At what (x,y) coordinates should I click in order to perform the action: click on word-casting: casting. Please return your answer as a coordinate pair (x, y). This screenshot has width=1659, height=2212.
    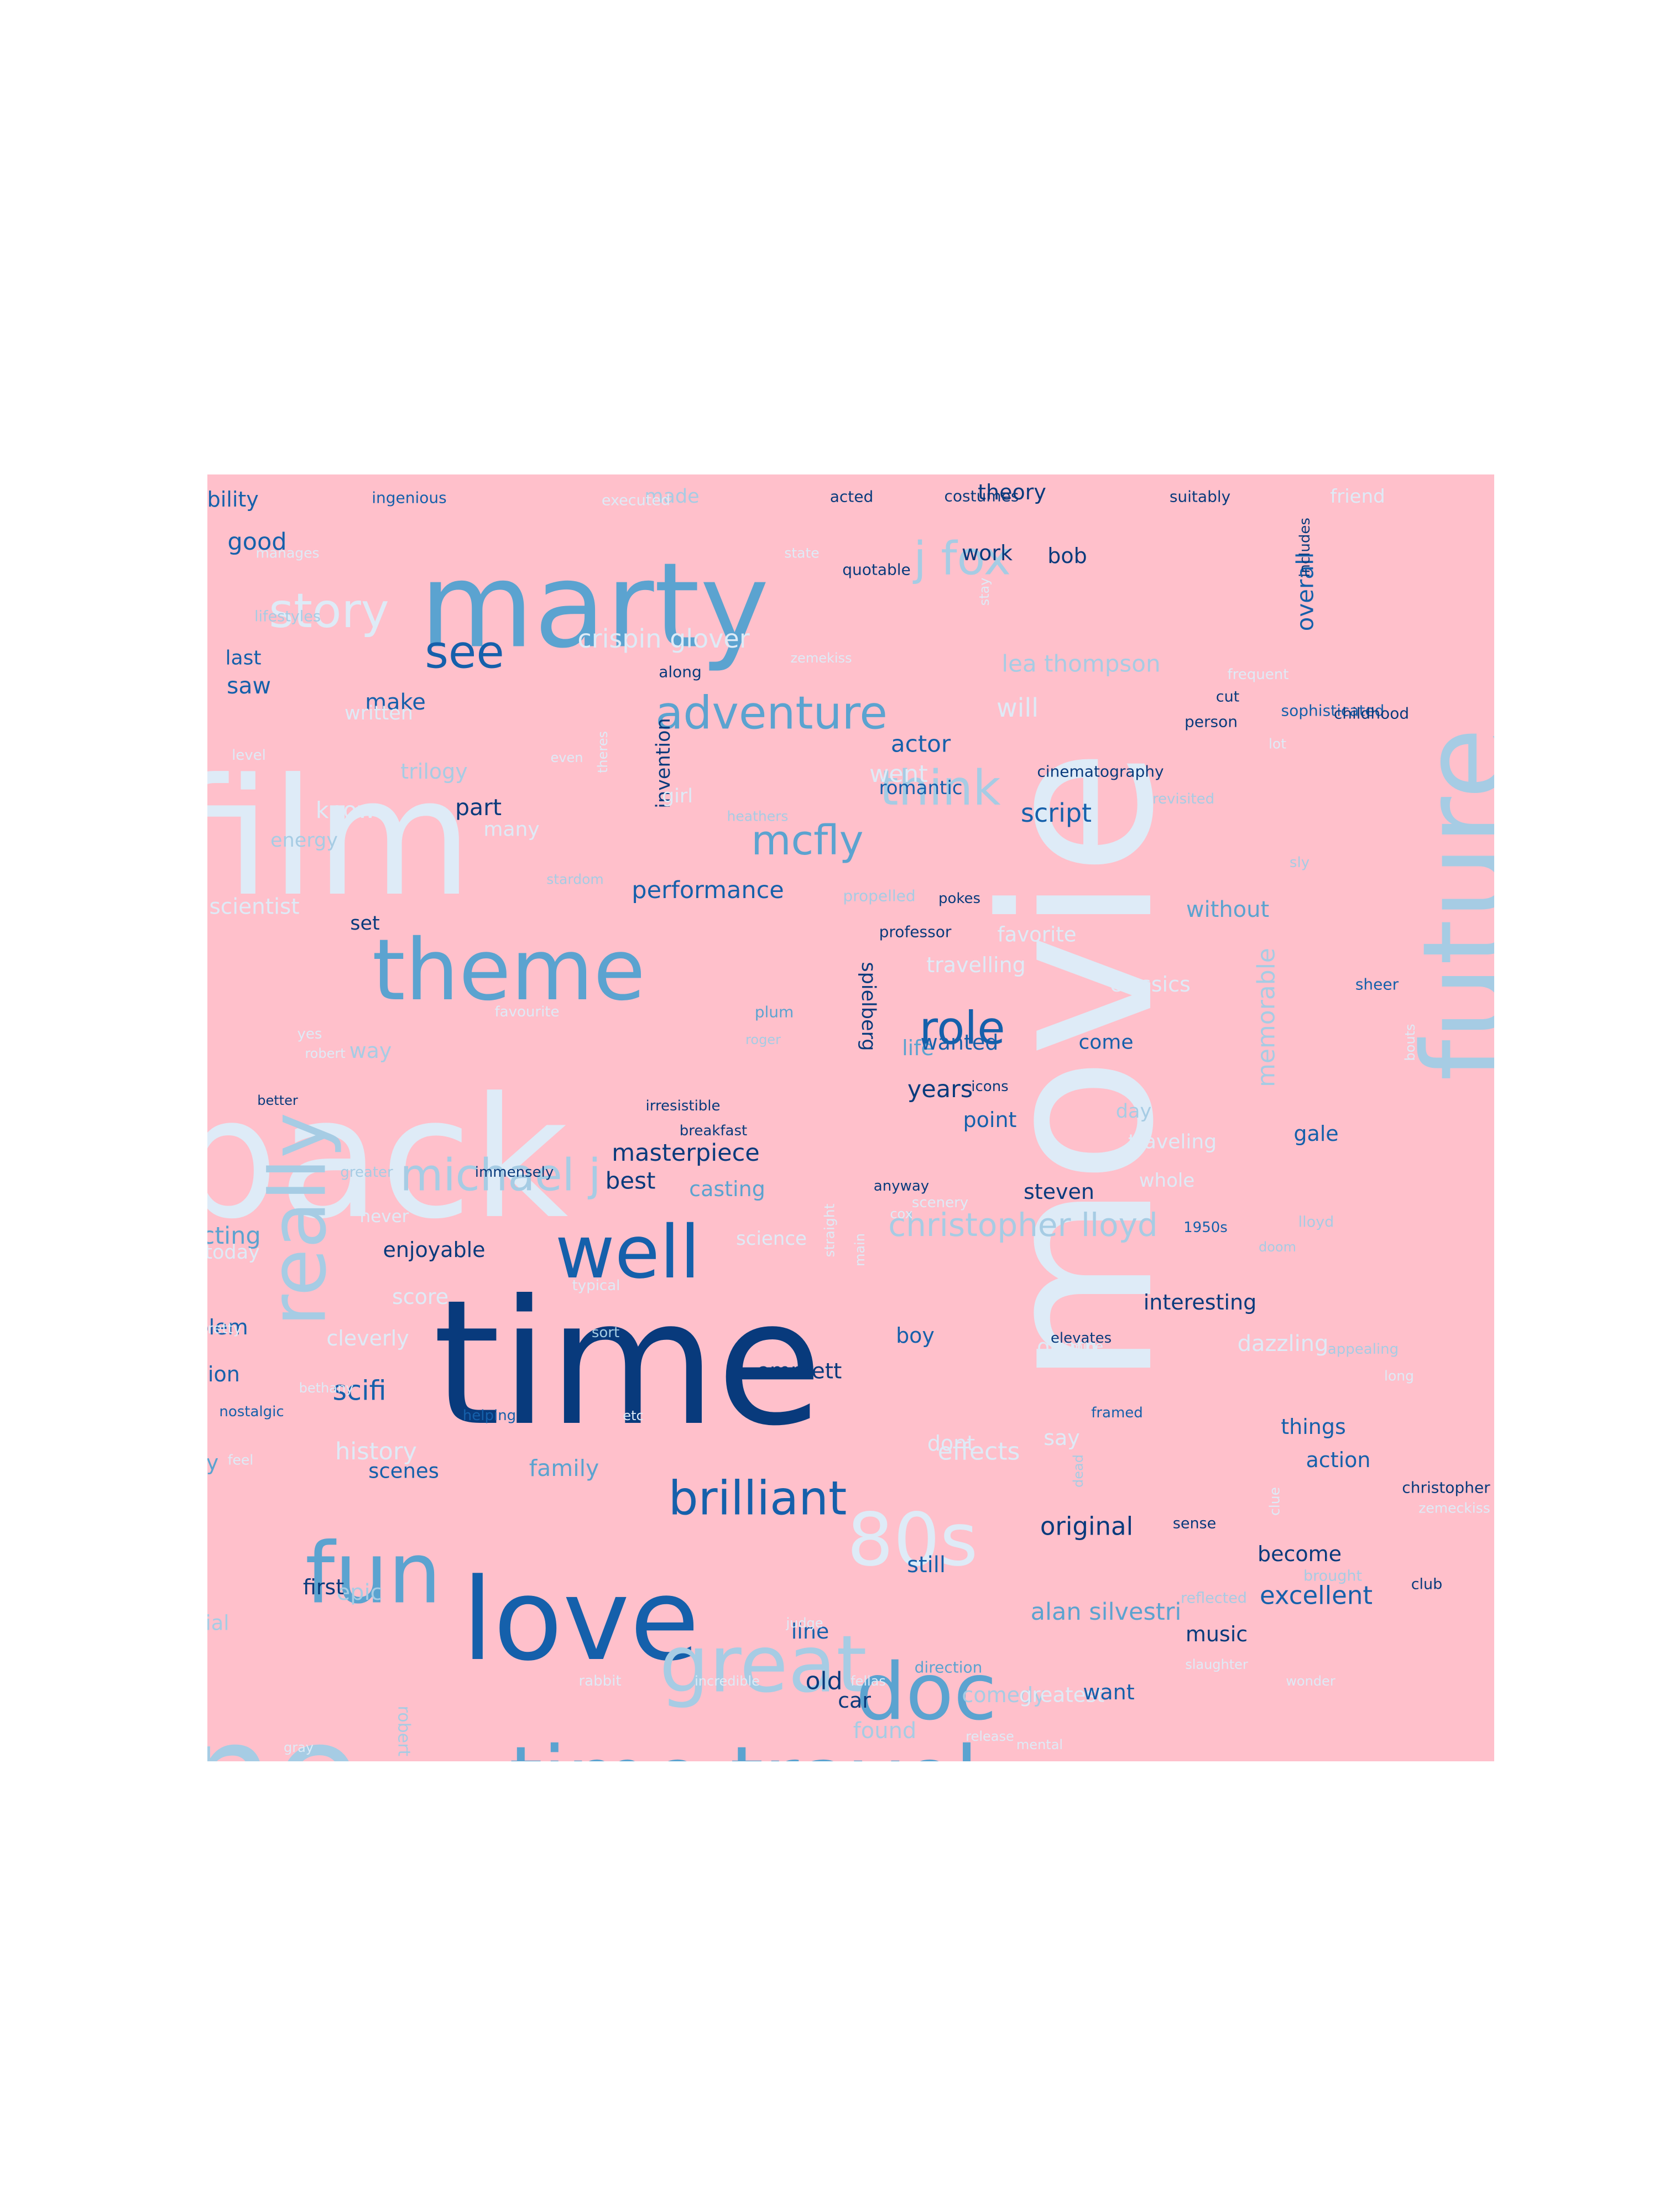
    Looking at the image, I should click on (727, 1189).